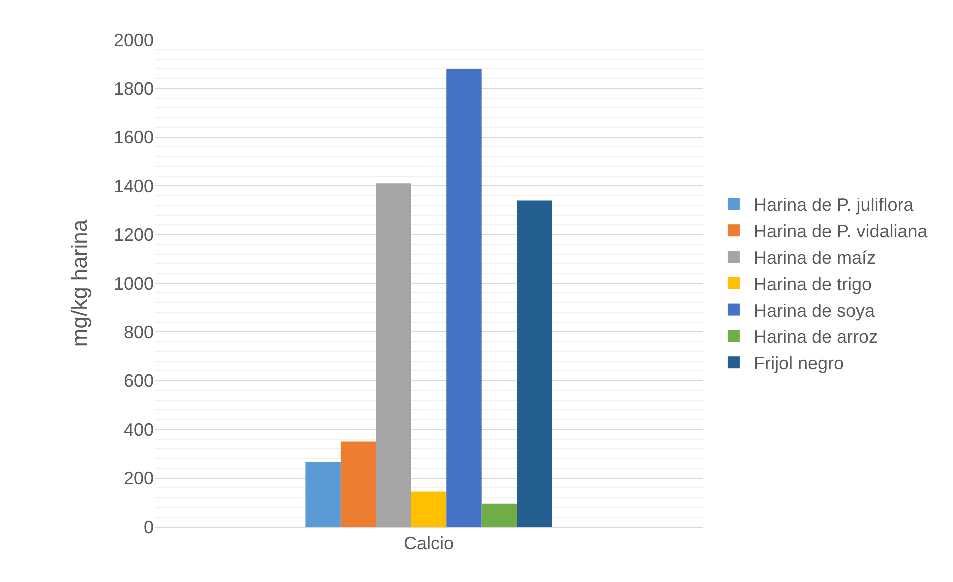  Describe the element at coordinates (841, 232) in the screenshot. I see `legend-label: Harina de P. vidaliana` at that location.